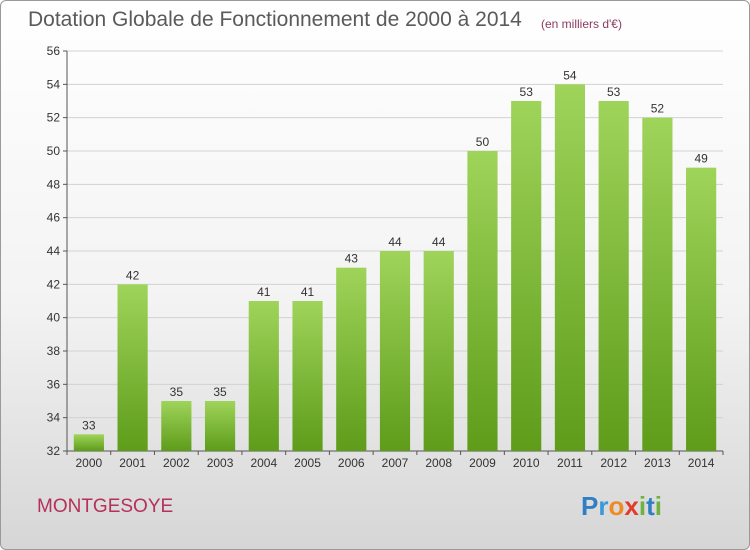 The width and height of the screenshot is (750, 550). What do you see at coordinates (590, 506) in the screenshot?
I see `logo-letter: P` at bounding box center [590, 506].